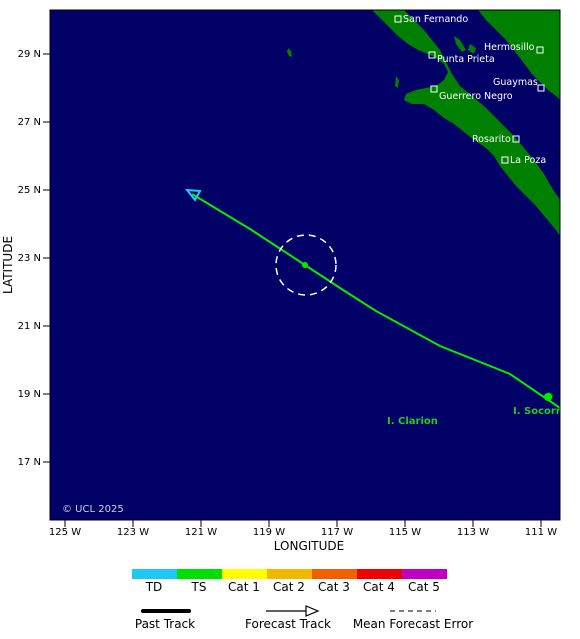 The width and height of the screenshot is (580, 639). Describe the element at coordinates (165, 624) in the screenshot. I see `past-track-label: Past Track` at that location.